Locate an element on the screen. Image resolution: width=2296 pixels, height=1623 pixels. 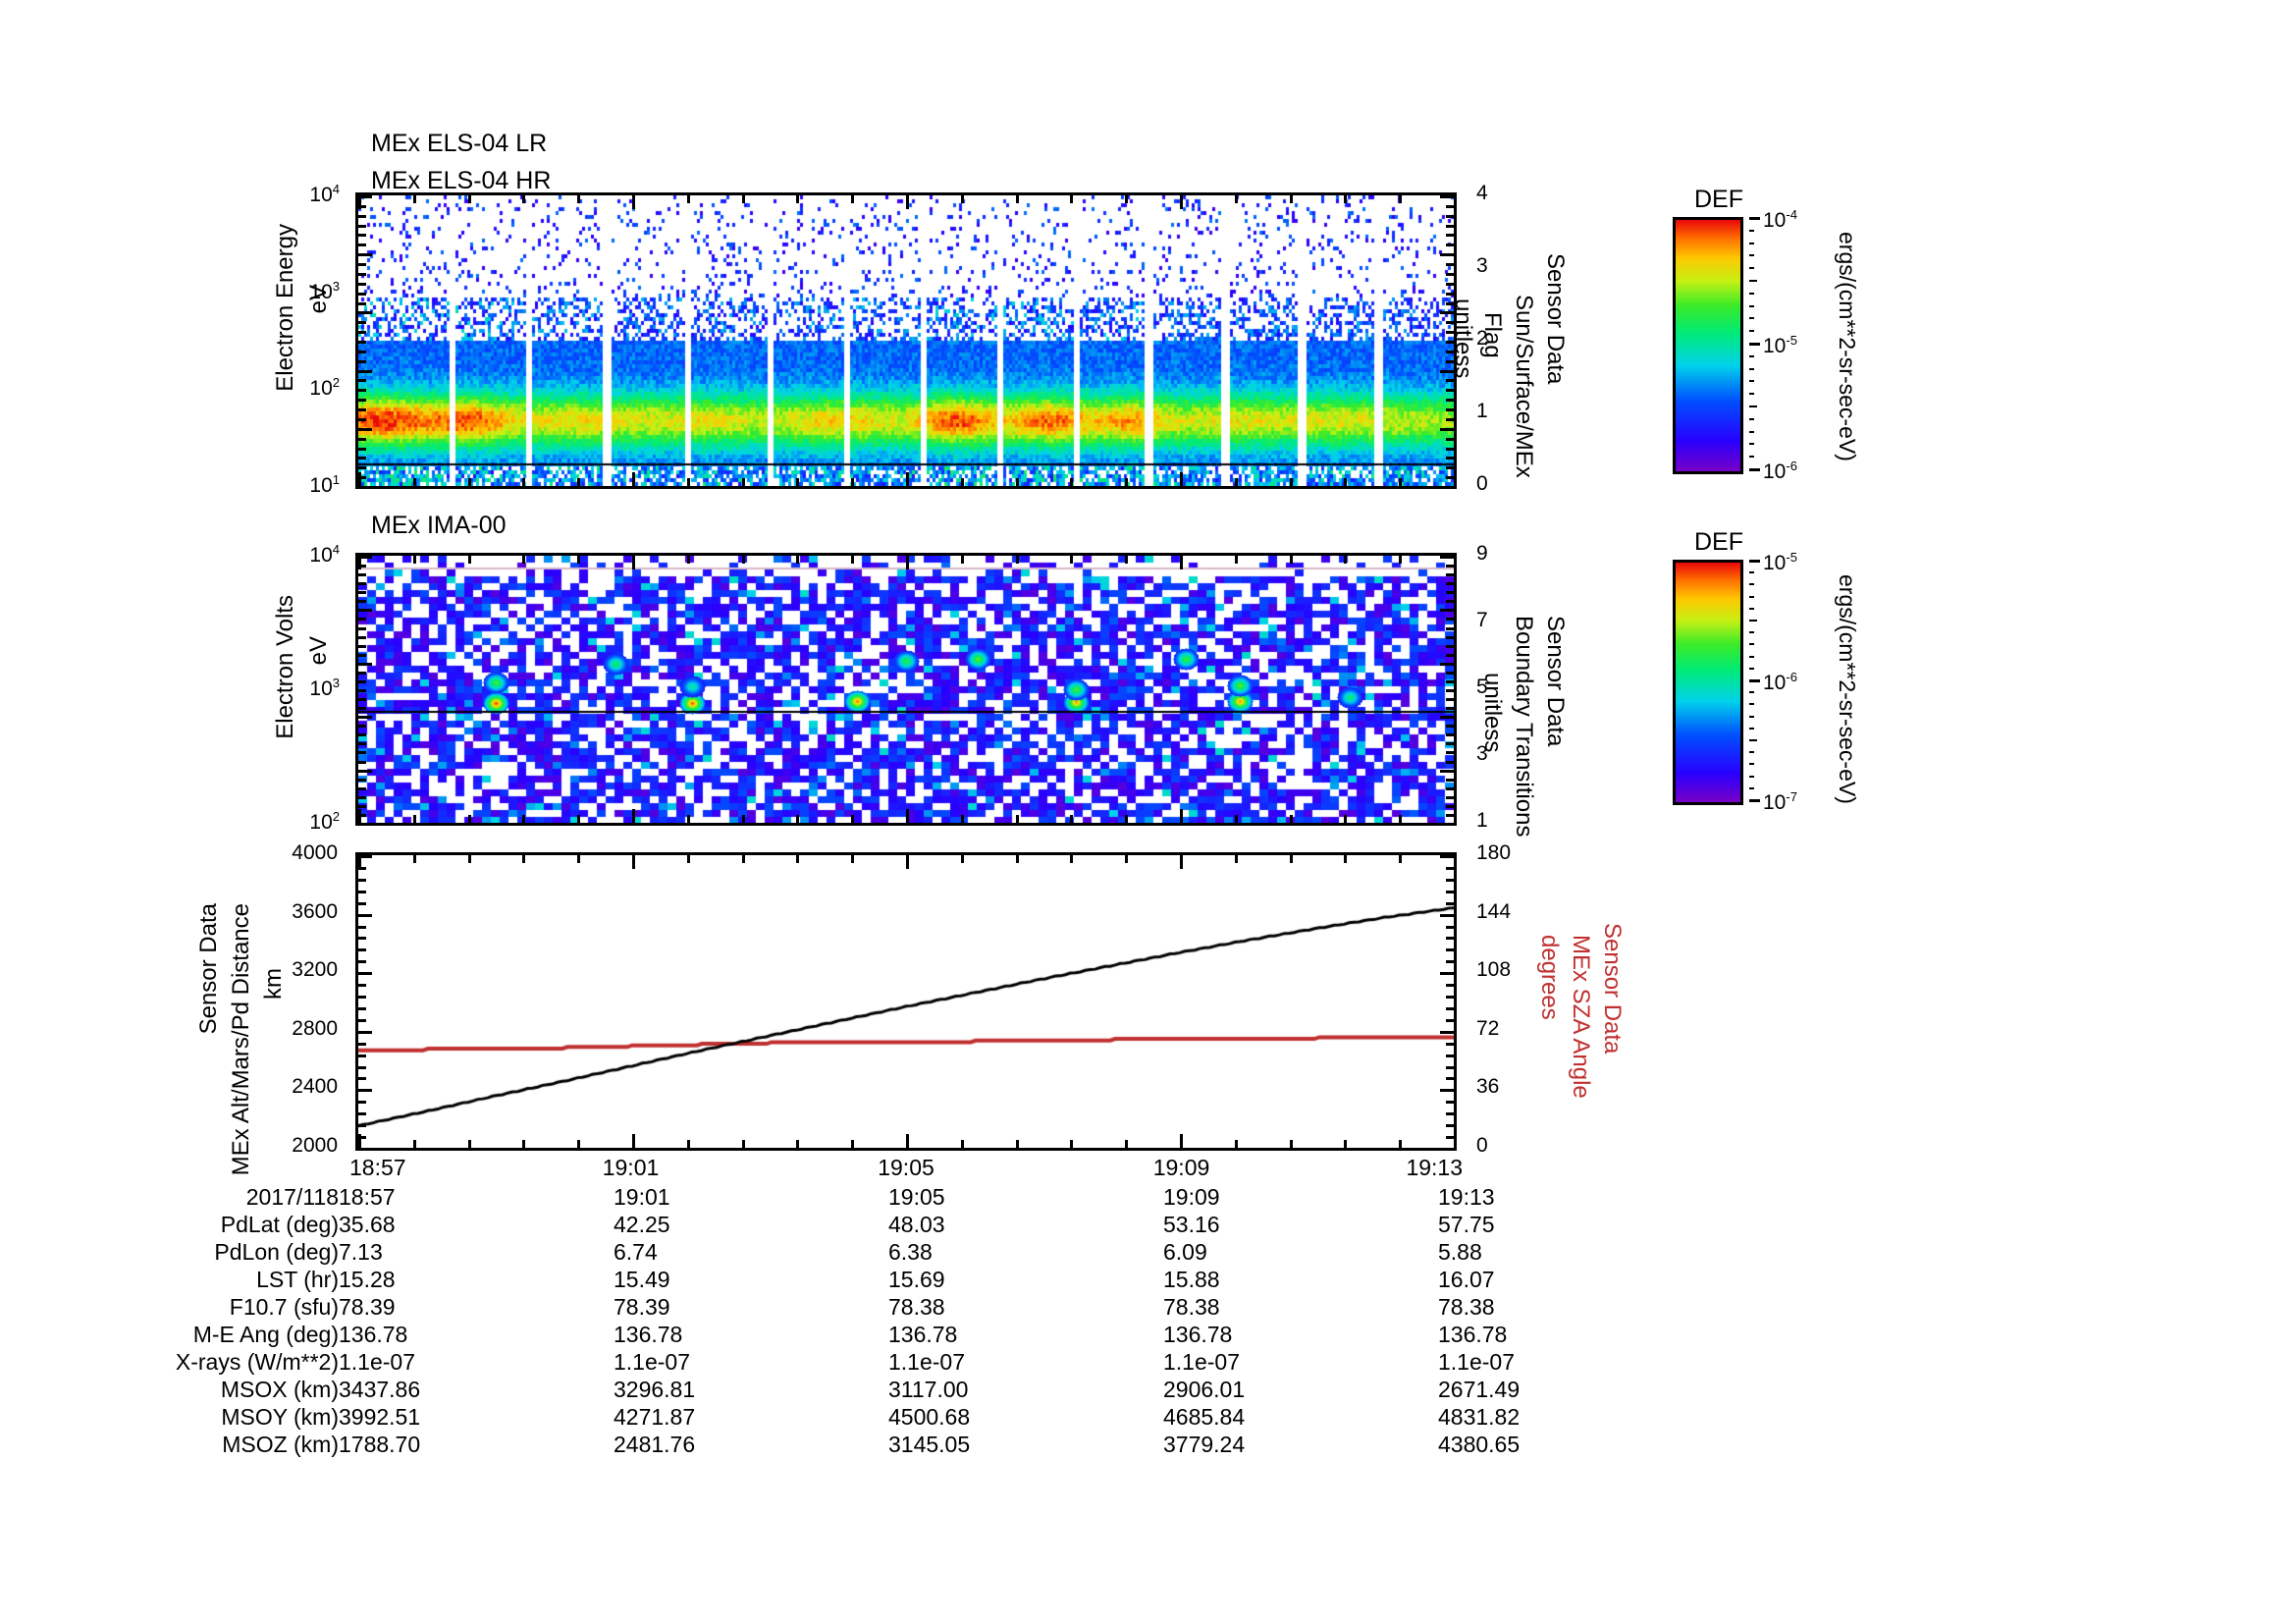
meta-cell: 136.78 is located at coordinates (373, 1334).